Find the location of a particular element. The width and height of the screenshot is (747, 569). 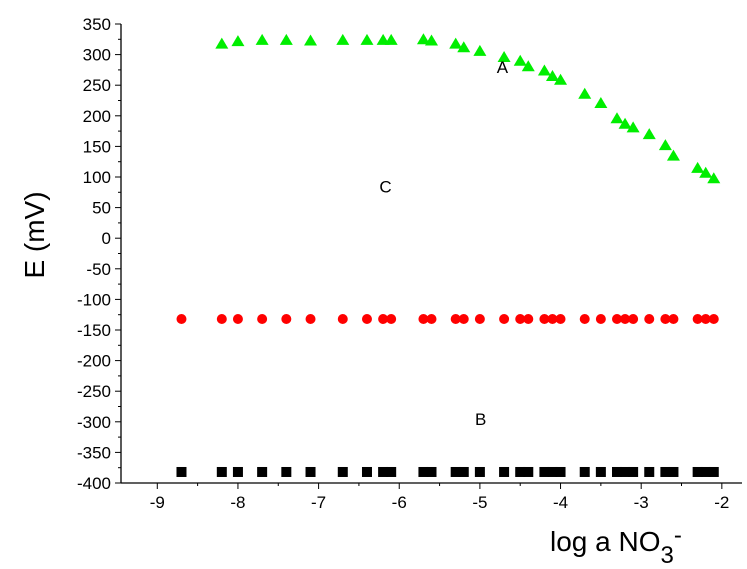

y-tick-label: -350 is located at coordinates (94, 452).